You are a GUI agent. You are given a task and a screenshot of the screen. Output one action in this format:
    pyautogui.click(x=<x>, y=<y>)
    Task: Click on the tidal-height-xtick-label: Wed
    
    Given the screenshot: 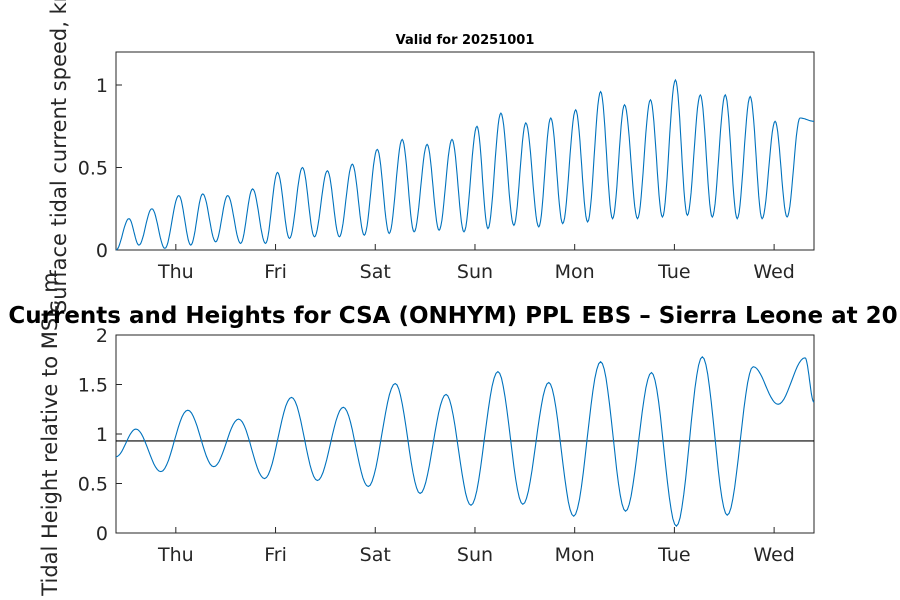 What is the action you would take?
    pyautogui.click(x=773, y=555)
    